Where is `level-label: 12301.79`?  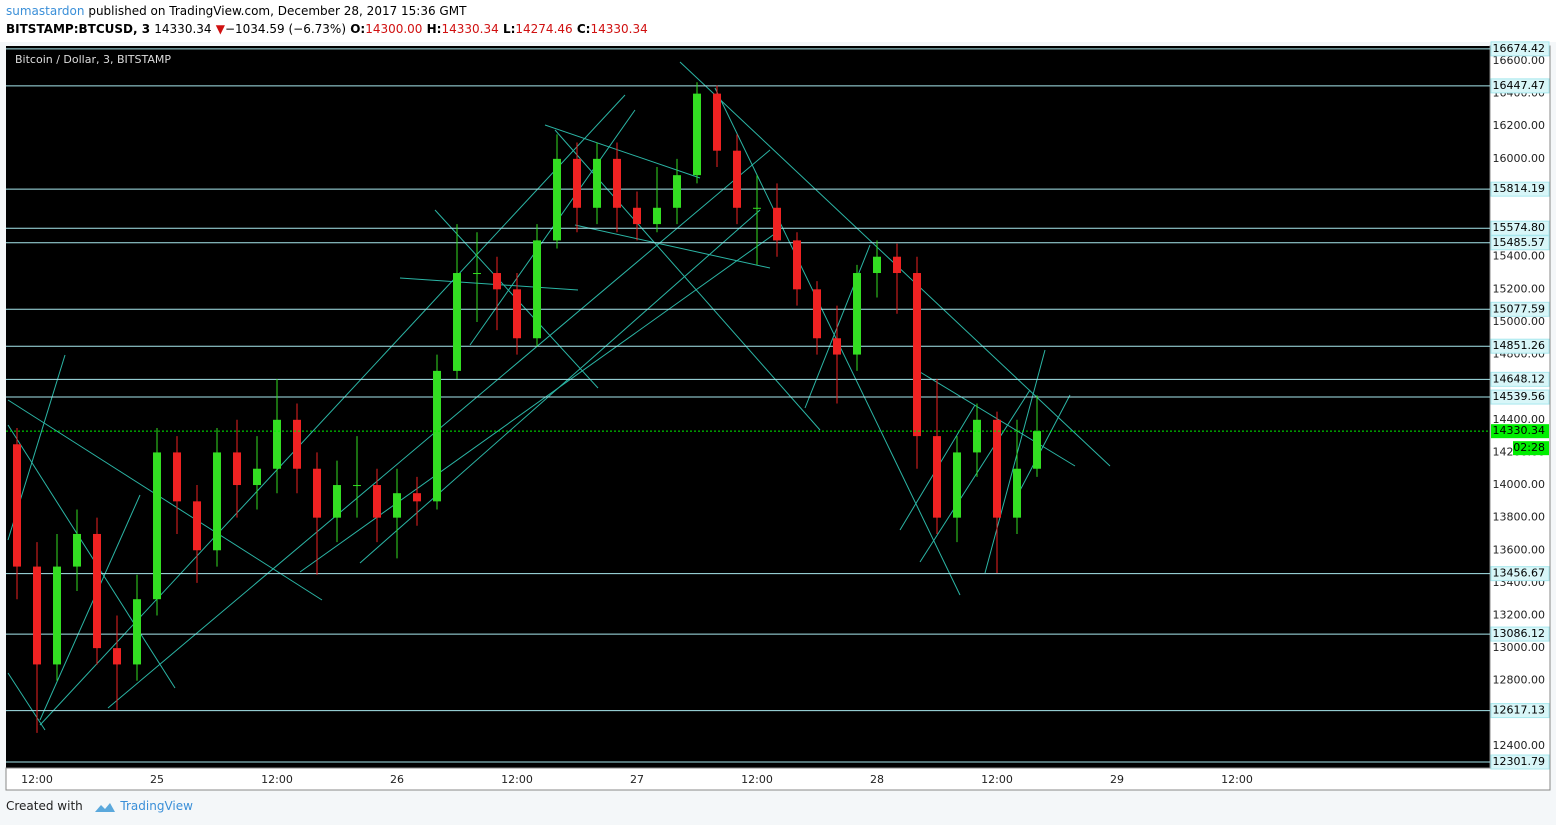 level-label: 12301.79 is located at coordinates (1519, 761).